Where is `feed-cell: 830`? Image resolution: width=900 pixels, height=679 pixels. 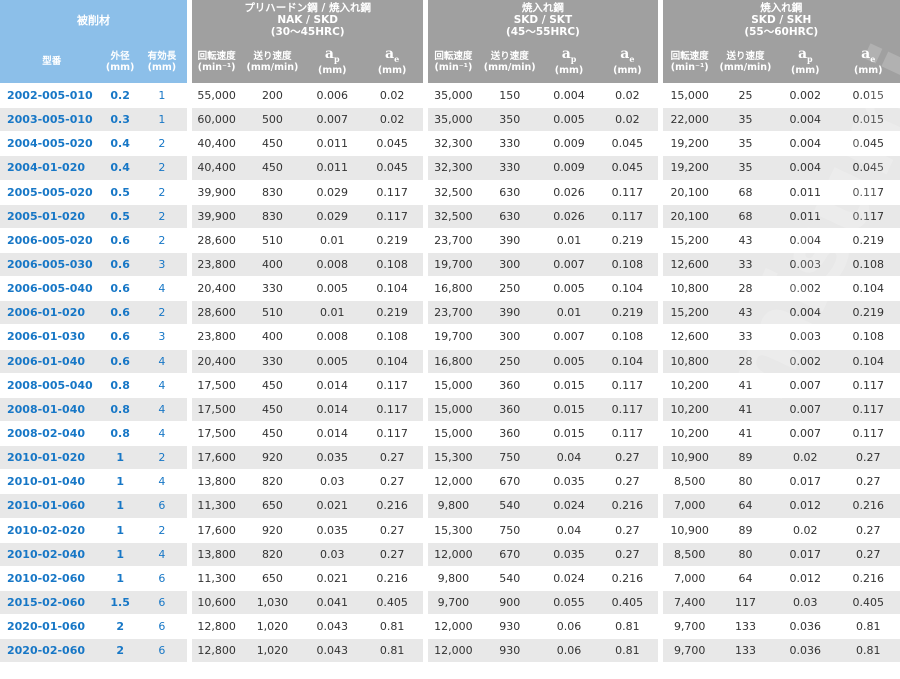
feed-cell: 830 is located at coordinates (272, 215).